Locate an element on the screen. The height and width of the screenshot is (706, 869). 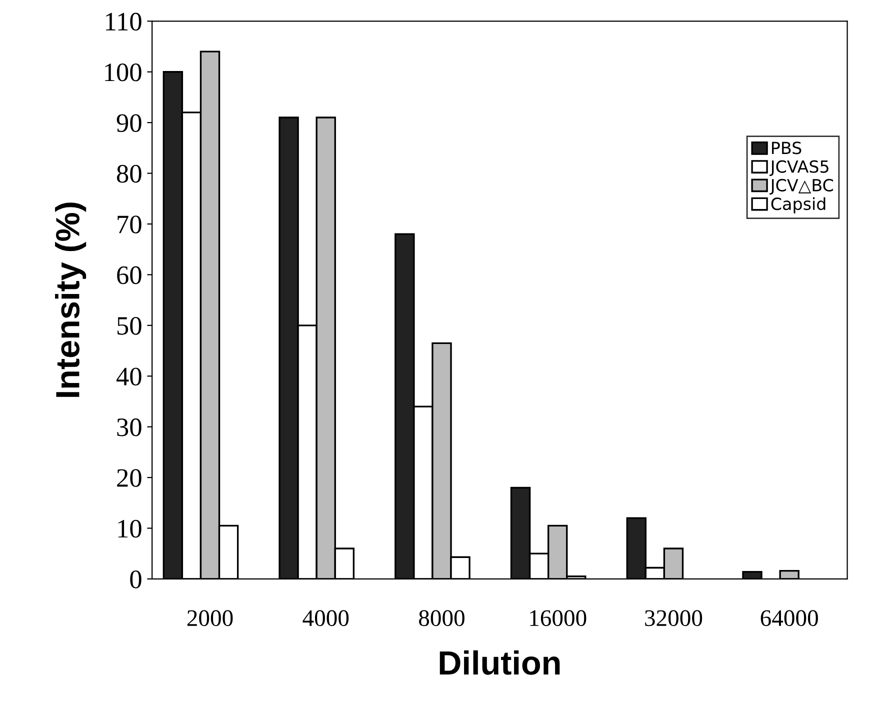
y-tick-label: 50 is located at coordinates (130, 326).